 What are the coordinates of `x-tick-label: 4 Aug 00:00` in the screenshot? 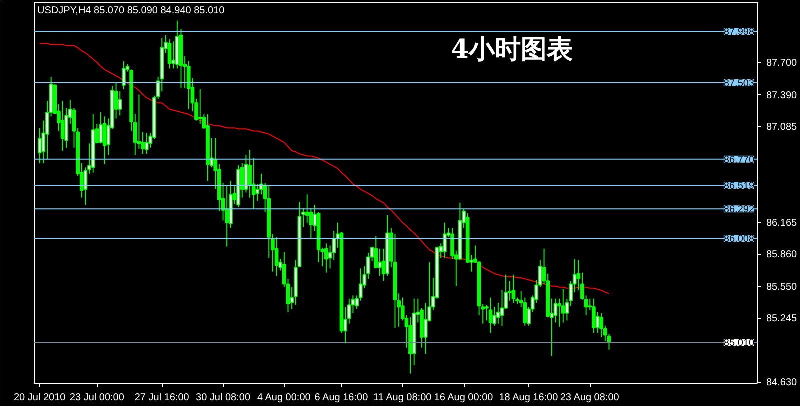 It's located at (284, 398).